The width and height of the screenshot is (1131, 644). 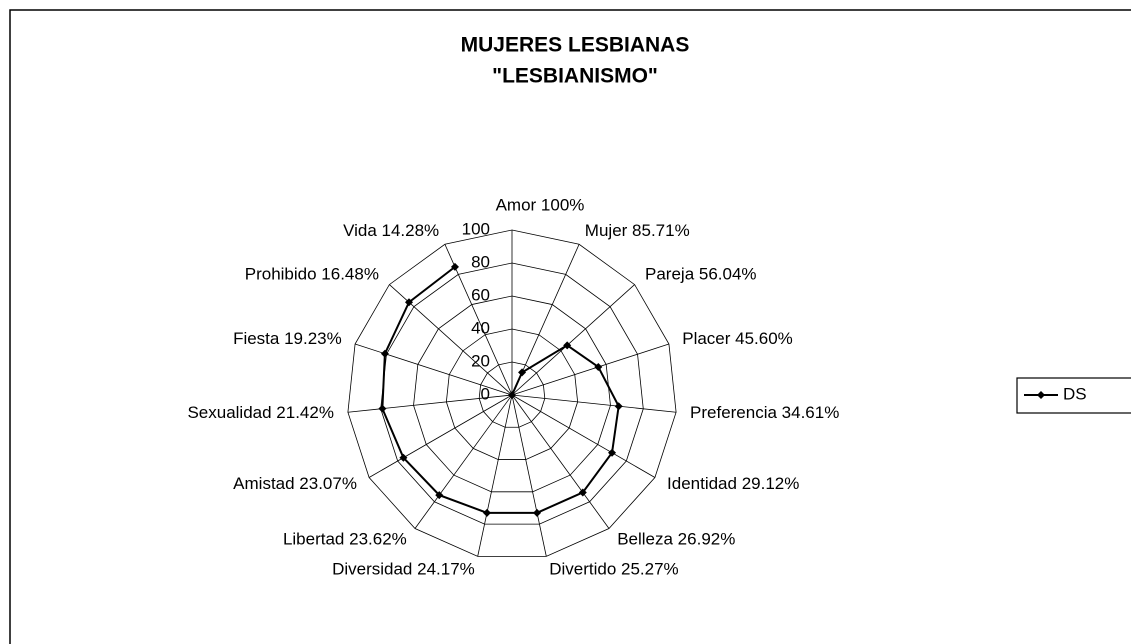 What do you see at coordinates (260, 412) in the screenshot?
I see `category-label: Sexualidad 21.42%` at bounding box center [260, 412].